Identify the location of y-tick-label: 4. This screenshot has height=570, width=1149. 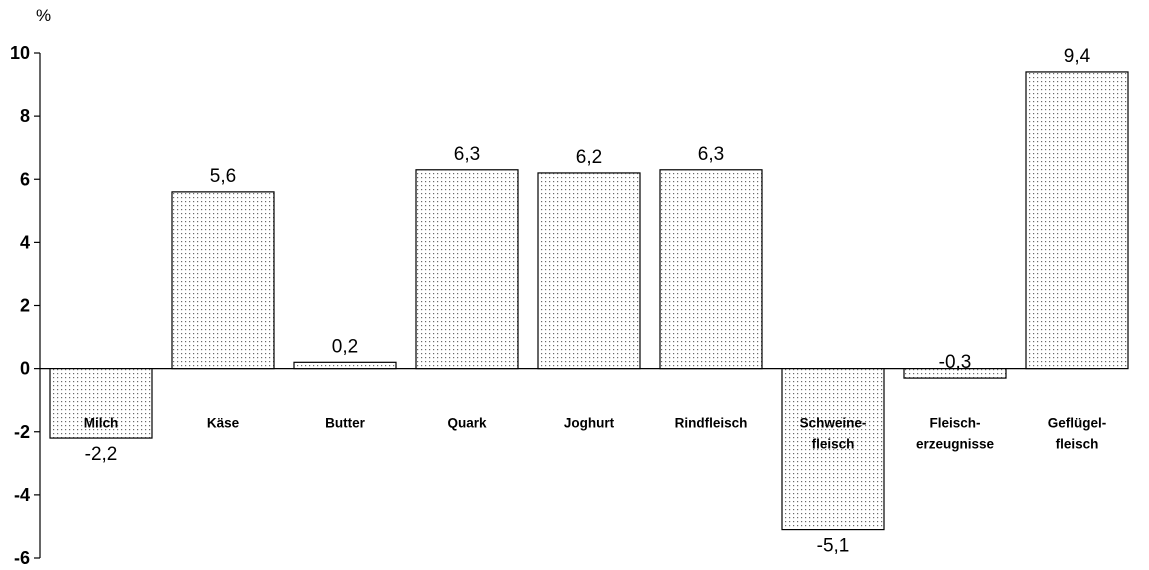
(25, 242).